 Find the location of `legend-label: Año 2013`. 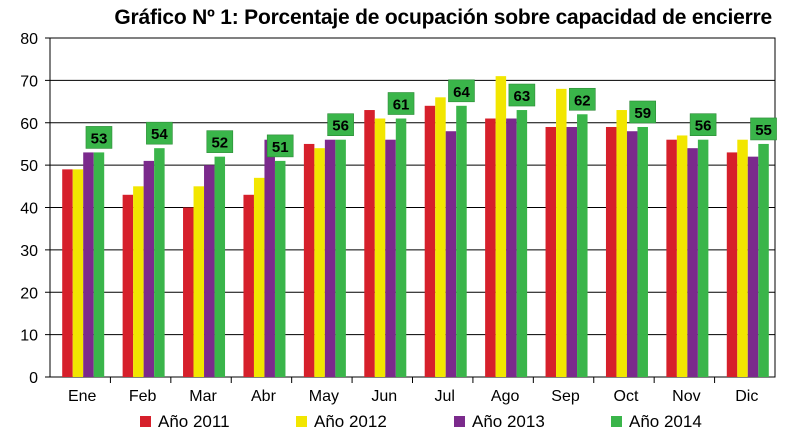

legend-label: Año 2013 is located at coordinates (508, 421).